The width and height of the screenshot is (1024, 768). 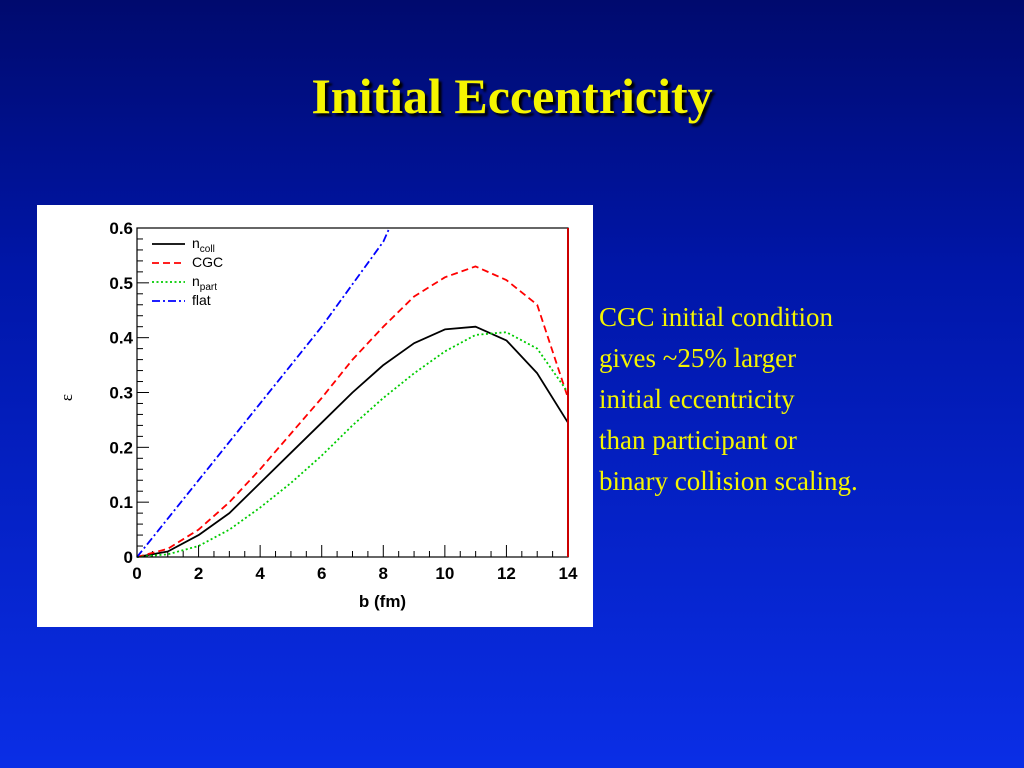 What do you see at coordinates (121, 502) in the screenshot?
I see `y-tick-label: 0.1` at bounding box center [121, 502].